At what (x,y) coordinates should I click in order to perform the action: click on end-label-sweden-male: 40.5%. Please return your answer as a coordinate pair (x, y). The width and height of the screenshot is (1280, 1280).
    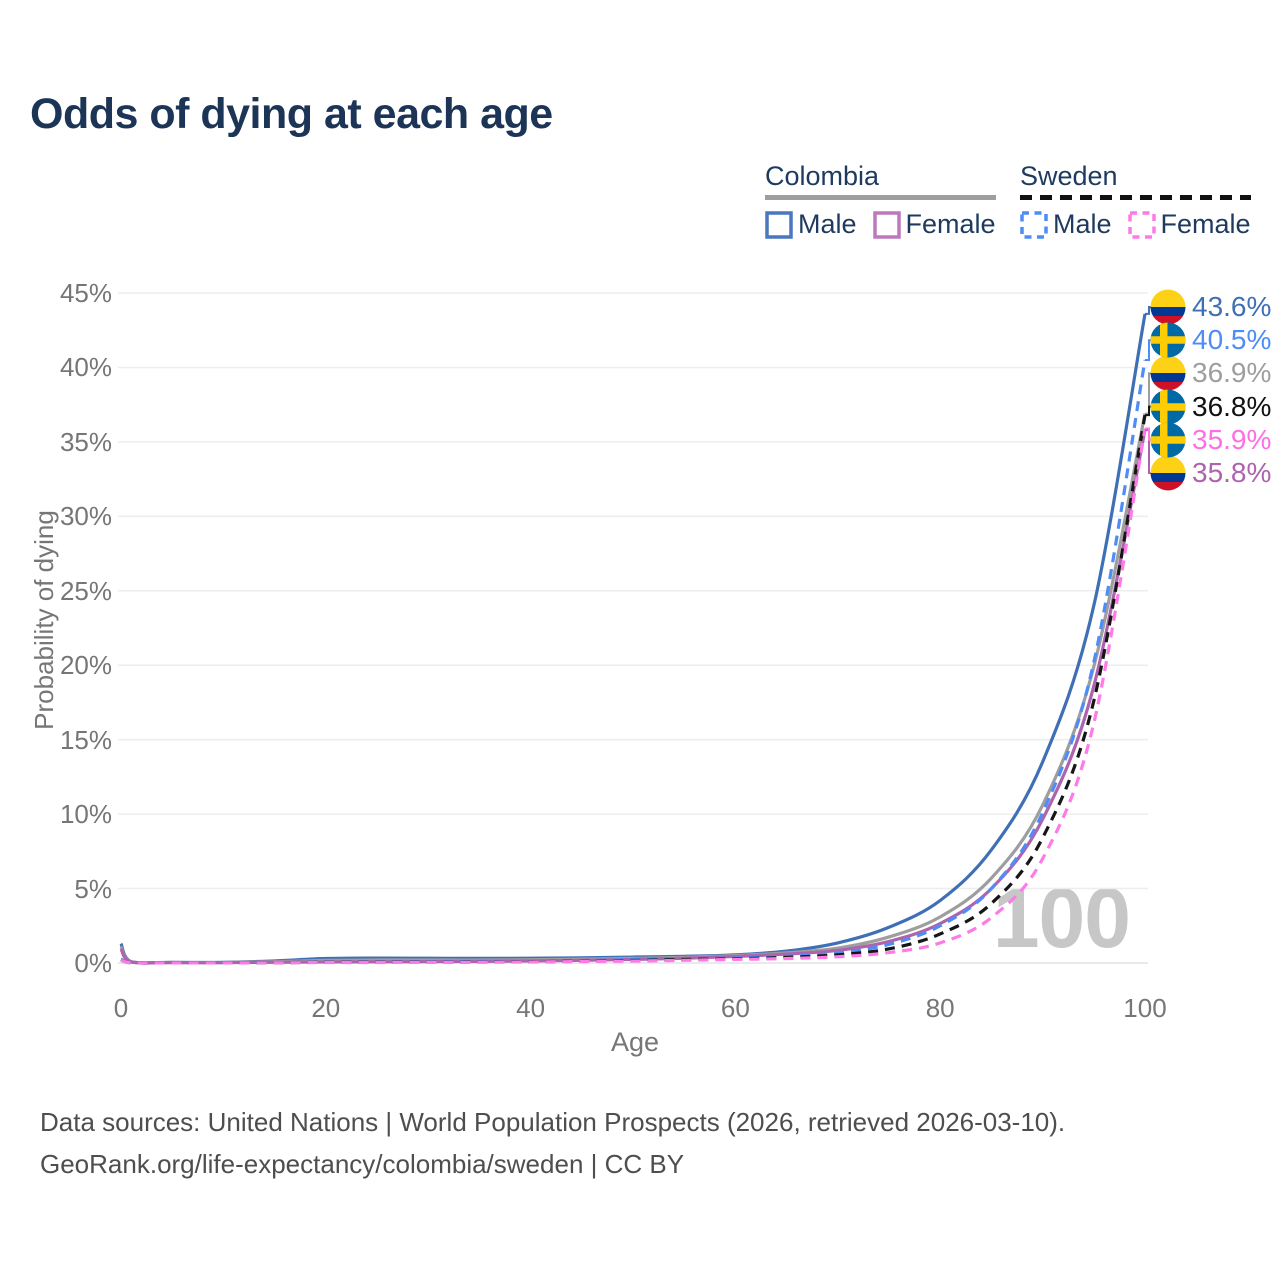
    Looking at the image, I should click on (1210, 340).